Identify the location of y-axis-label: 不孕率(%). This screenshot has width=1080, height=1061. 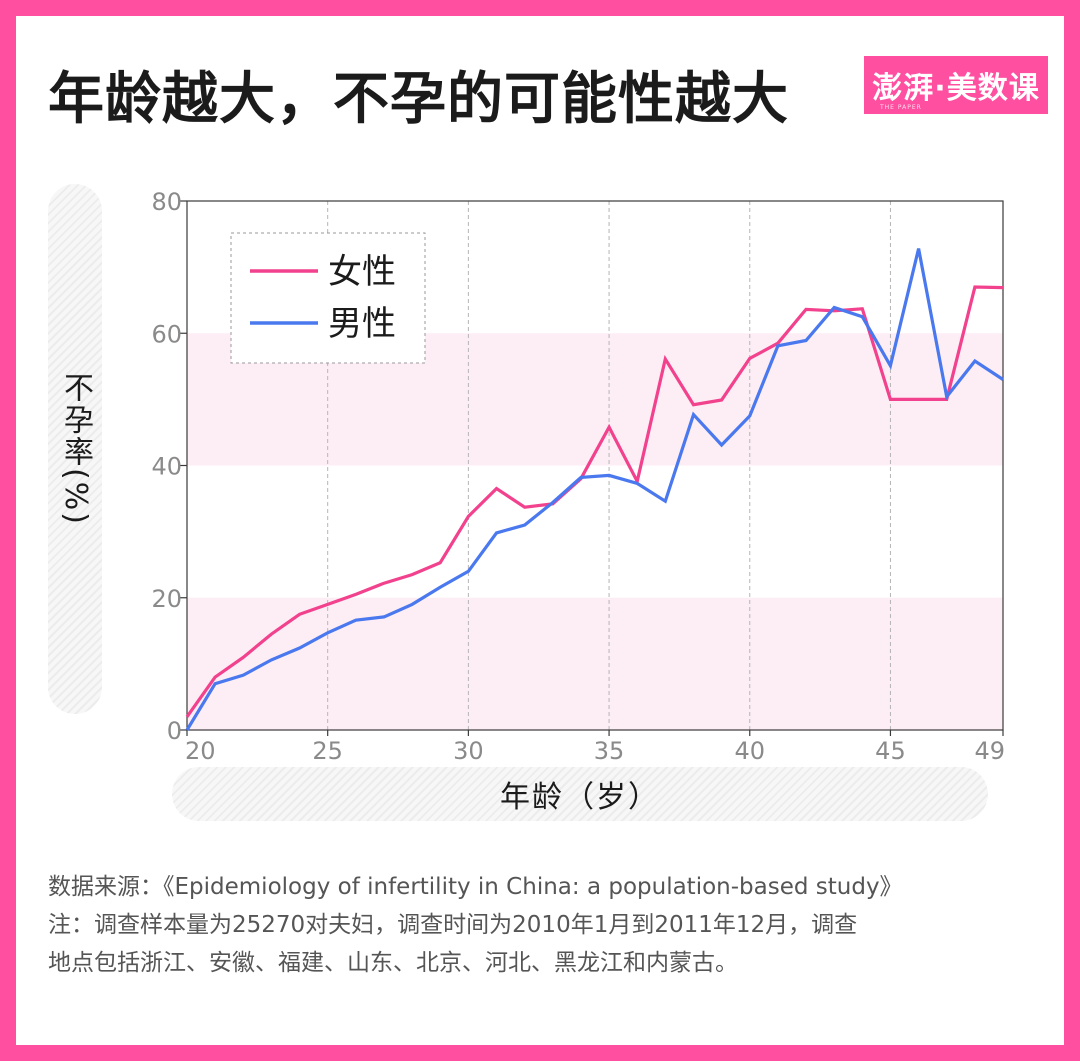
(75, 449).